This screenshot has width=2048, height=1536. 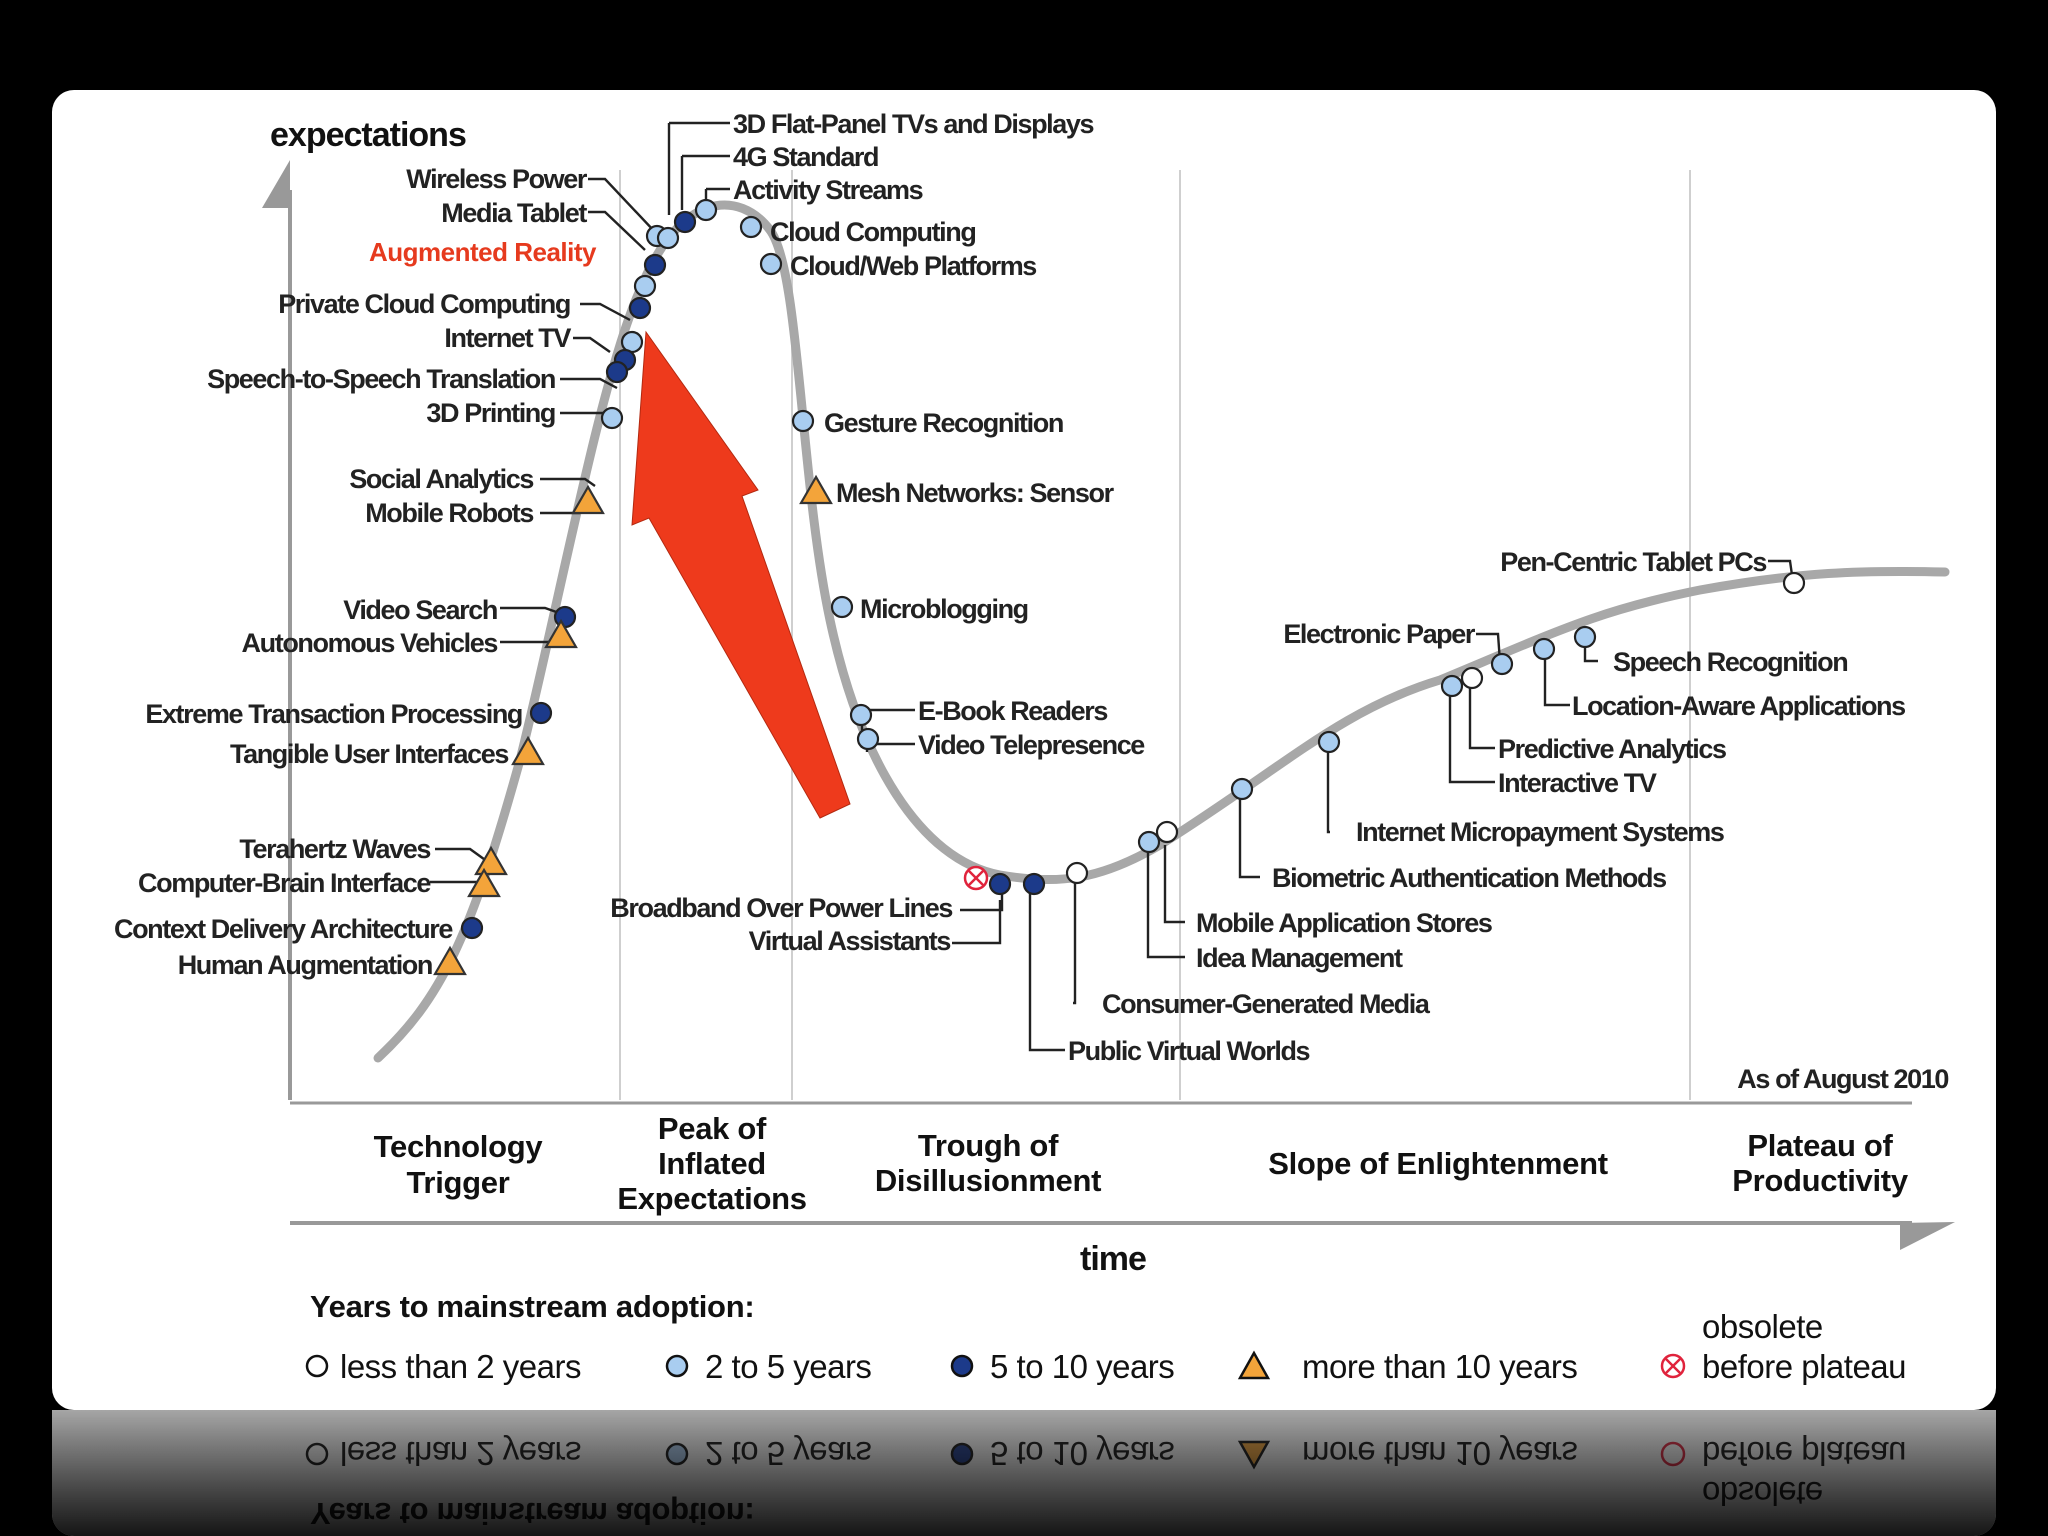 What do you see at coordinates (1299, 958) in the screenshot?
I see `label-idea-management: Idea Management` at bounding box center [1299, 958].